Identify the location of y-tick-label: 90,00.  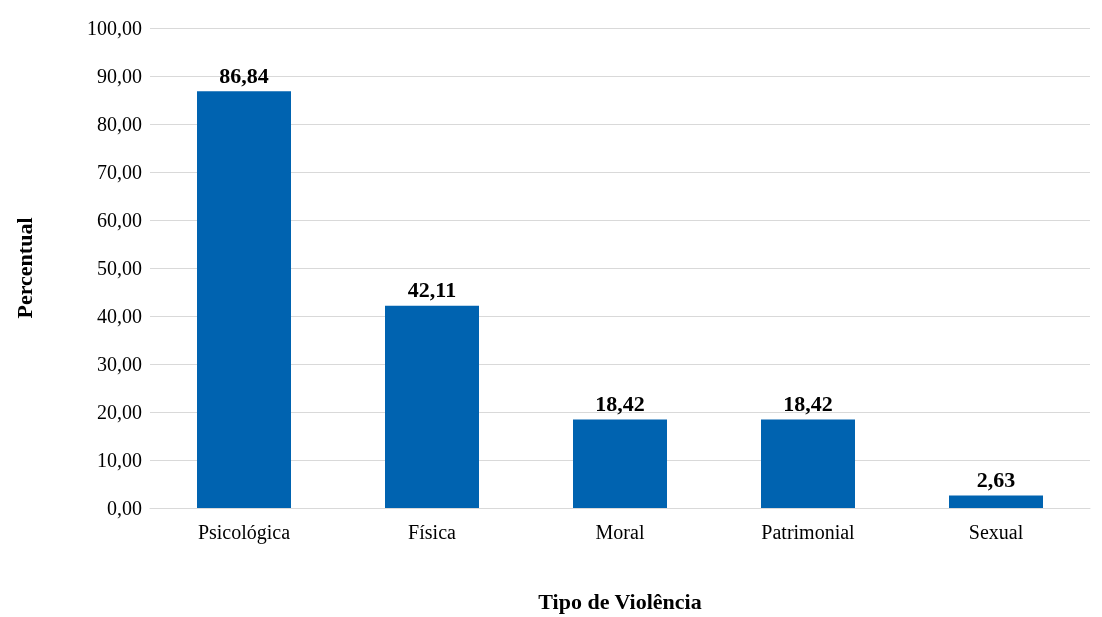
(119, 76).